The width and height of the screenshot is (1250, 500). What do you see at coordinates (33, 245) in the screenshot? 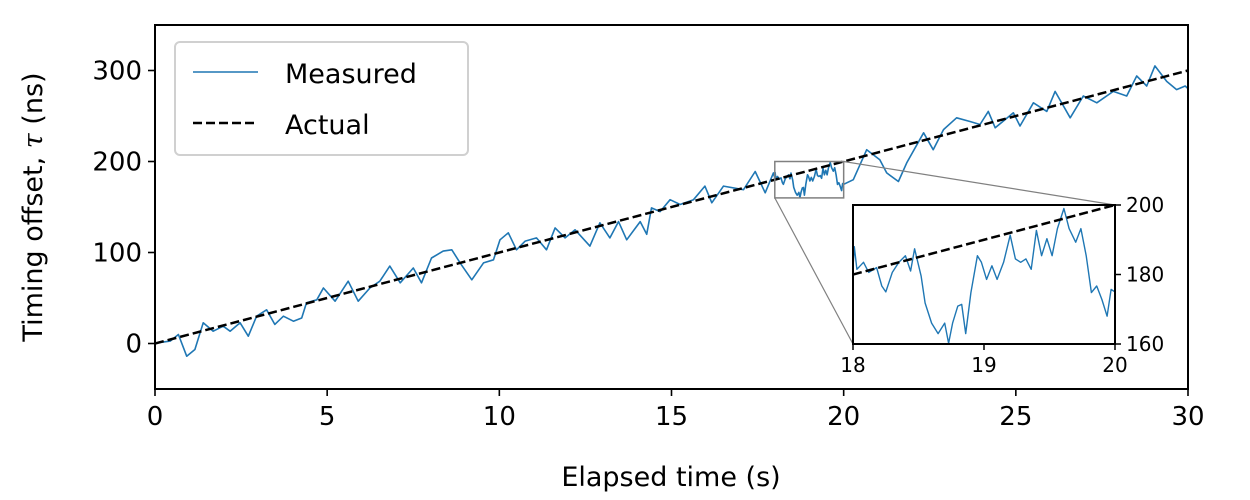
I see `y-axis-label-prefix: Timing offset,` at bounding box center [33, 245].